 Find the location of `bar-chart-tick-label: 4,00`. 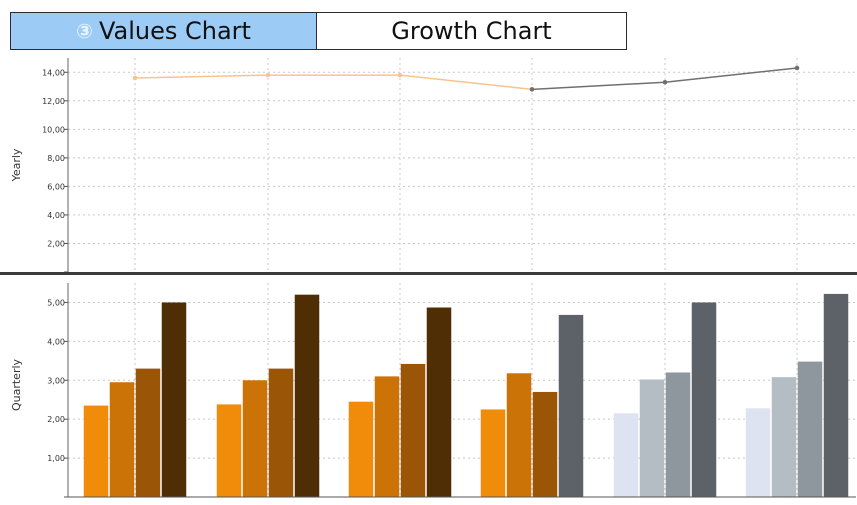

bar-chart-tick-label: 4,00 is located at coordinates (56, 341).